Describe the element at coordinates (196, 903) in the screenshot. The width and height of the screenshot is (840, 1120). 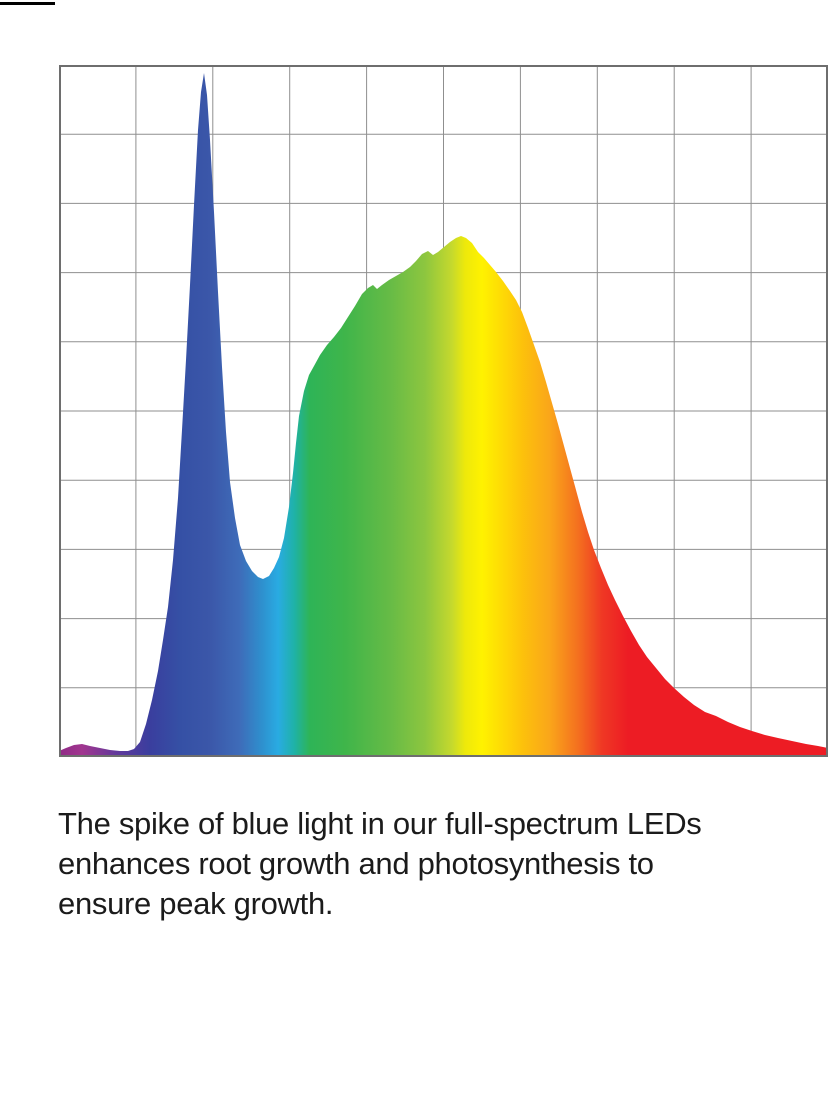
I see `caption-line: ensure peak growth.` at that location.